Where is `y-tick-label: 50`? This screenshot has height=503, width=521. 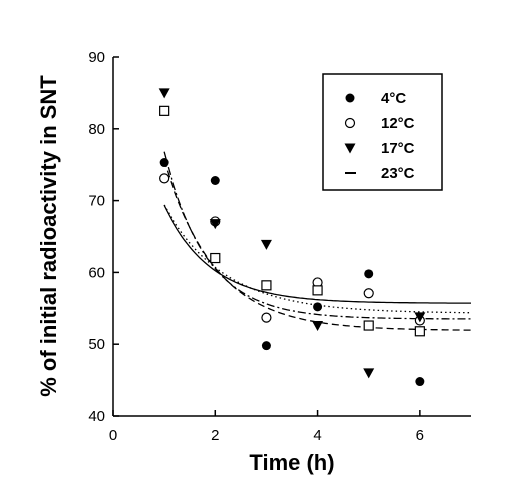
y-tick-label: 50 is located at coordinates (96, 344).